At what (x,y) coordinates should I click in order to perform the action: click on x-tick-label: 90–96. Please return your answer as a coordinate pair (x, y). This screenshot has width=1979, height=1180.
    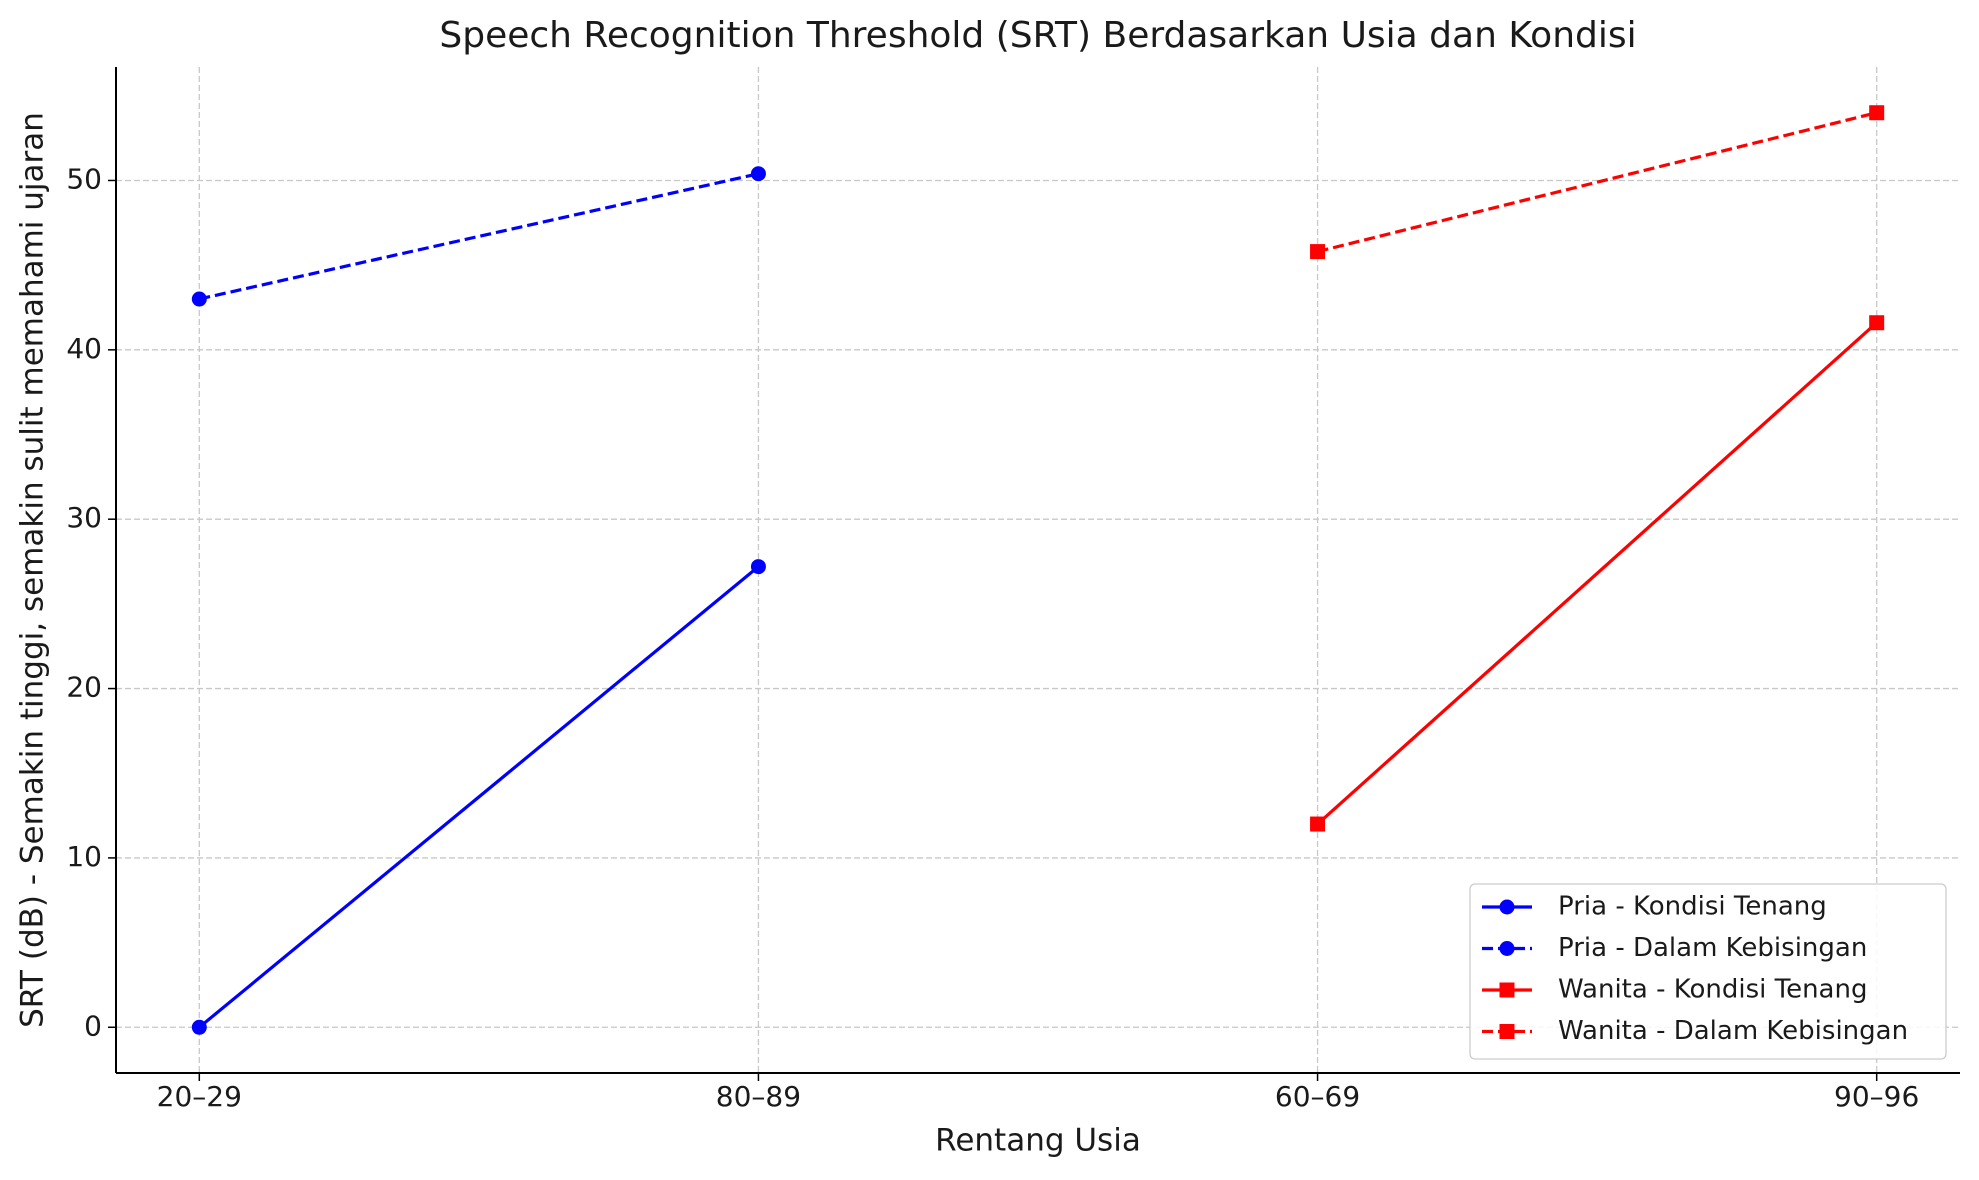
    Looking at the image, I should click on (1876, 1096).